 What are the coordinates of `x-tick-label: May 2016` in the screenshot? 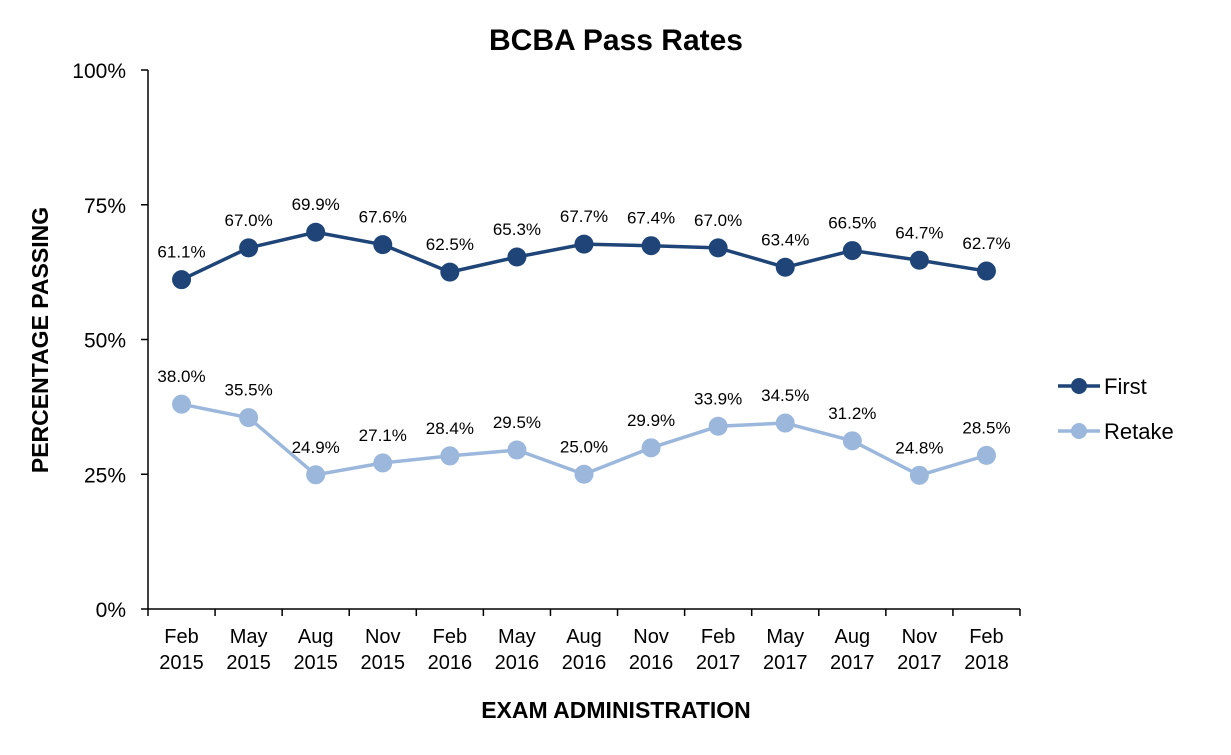 It's located at (517, 650).